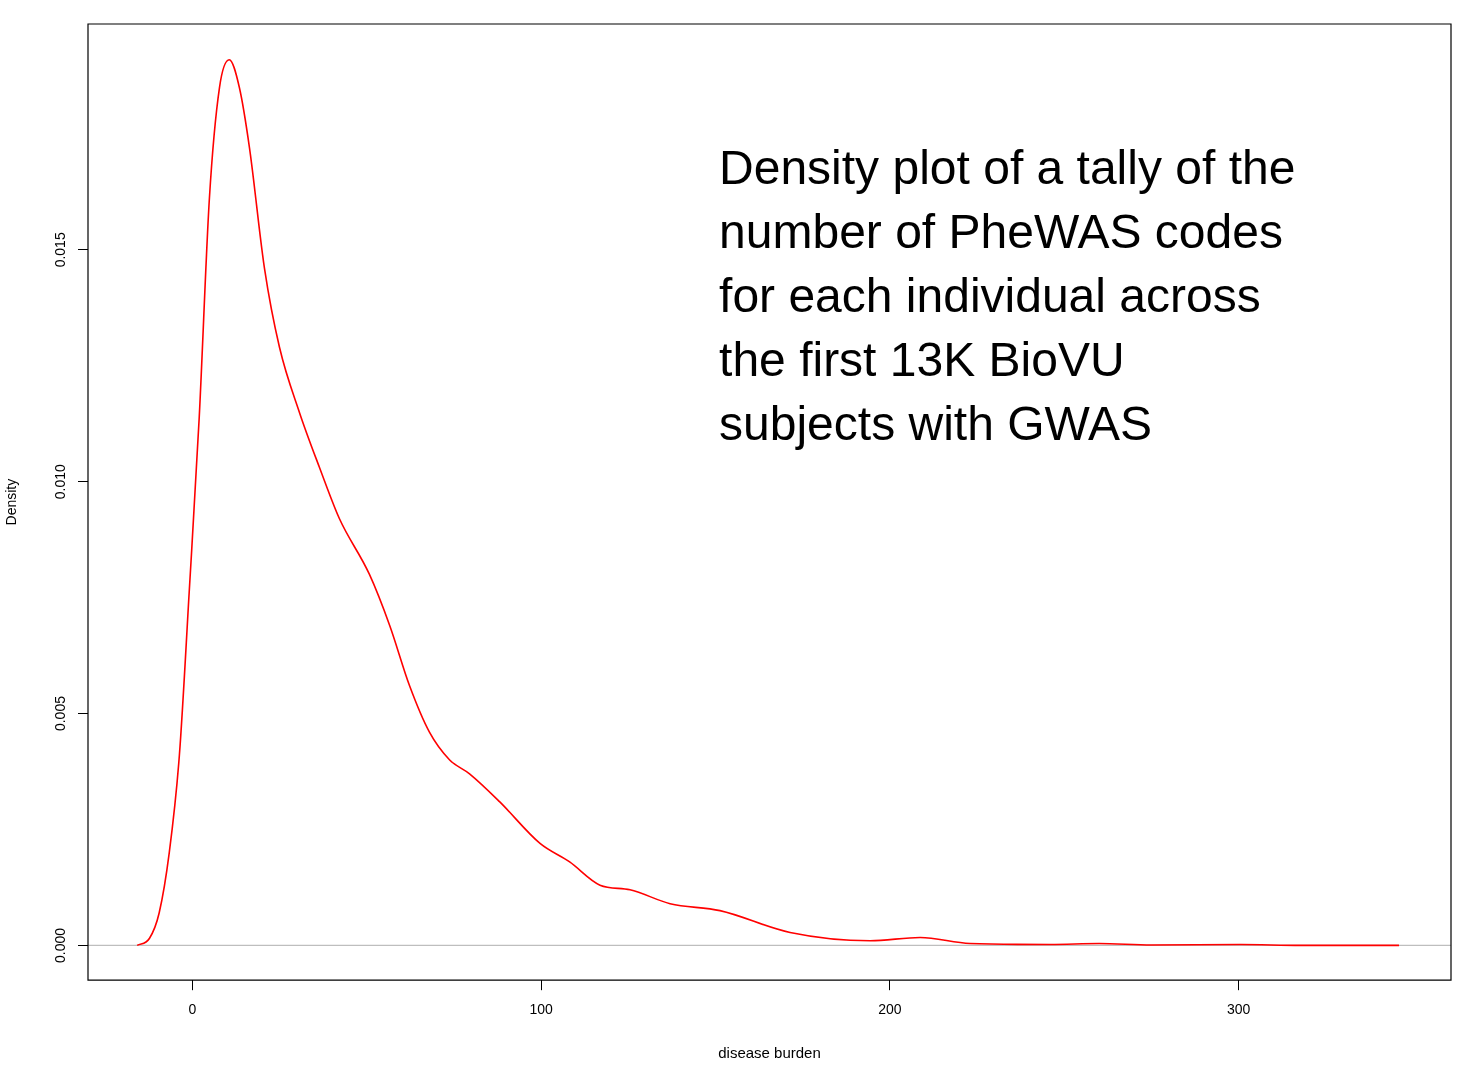 The image size is (1471, 1071). Describe the element at coordinates (11, 502) in the screenshot. I see `y-axis-title: Density` at that location.